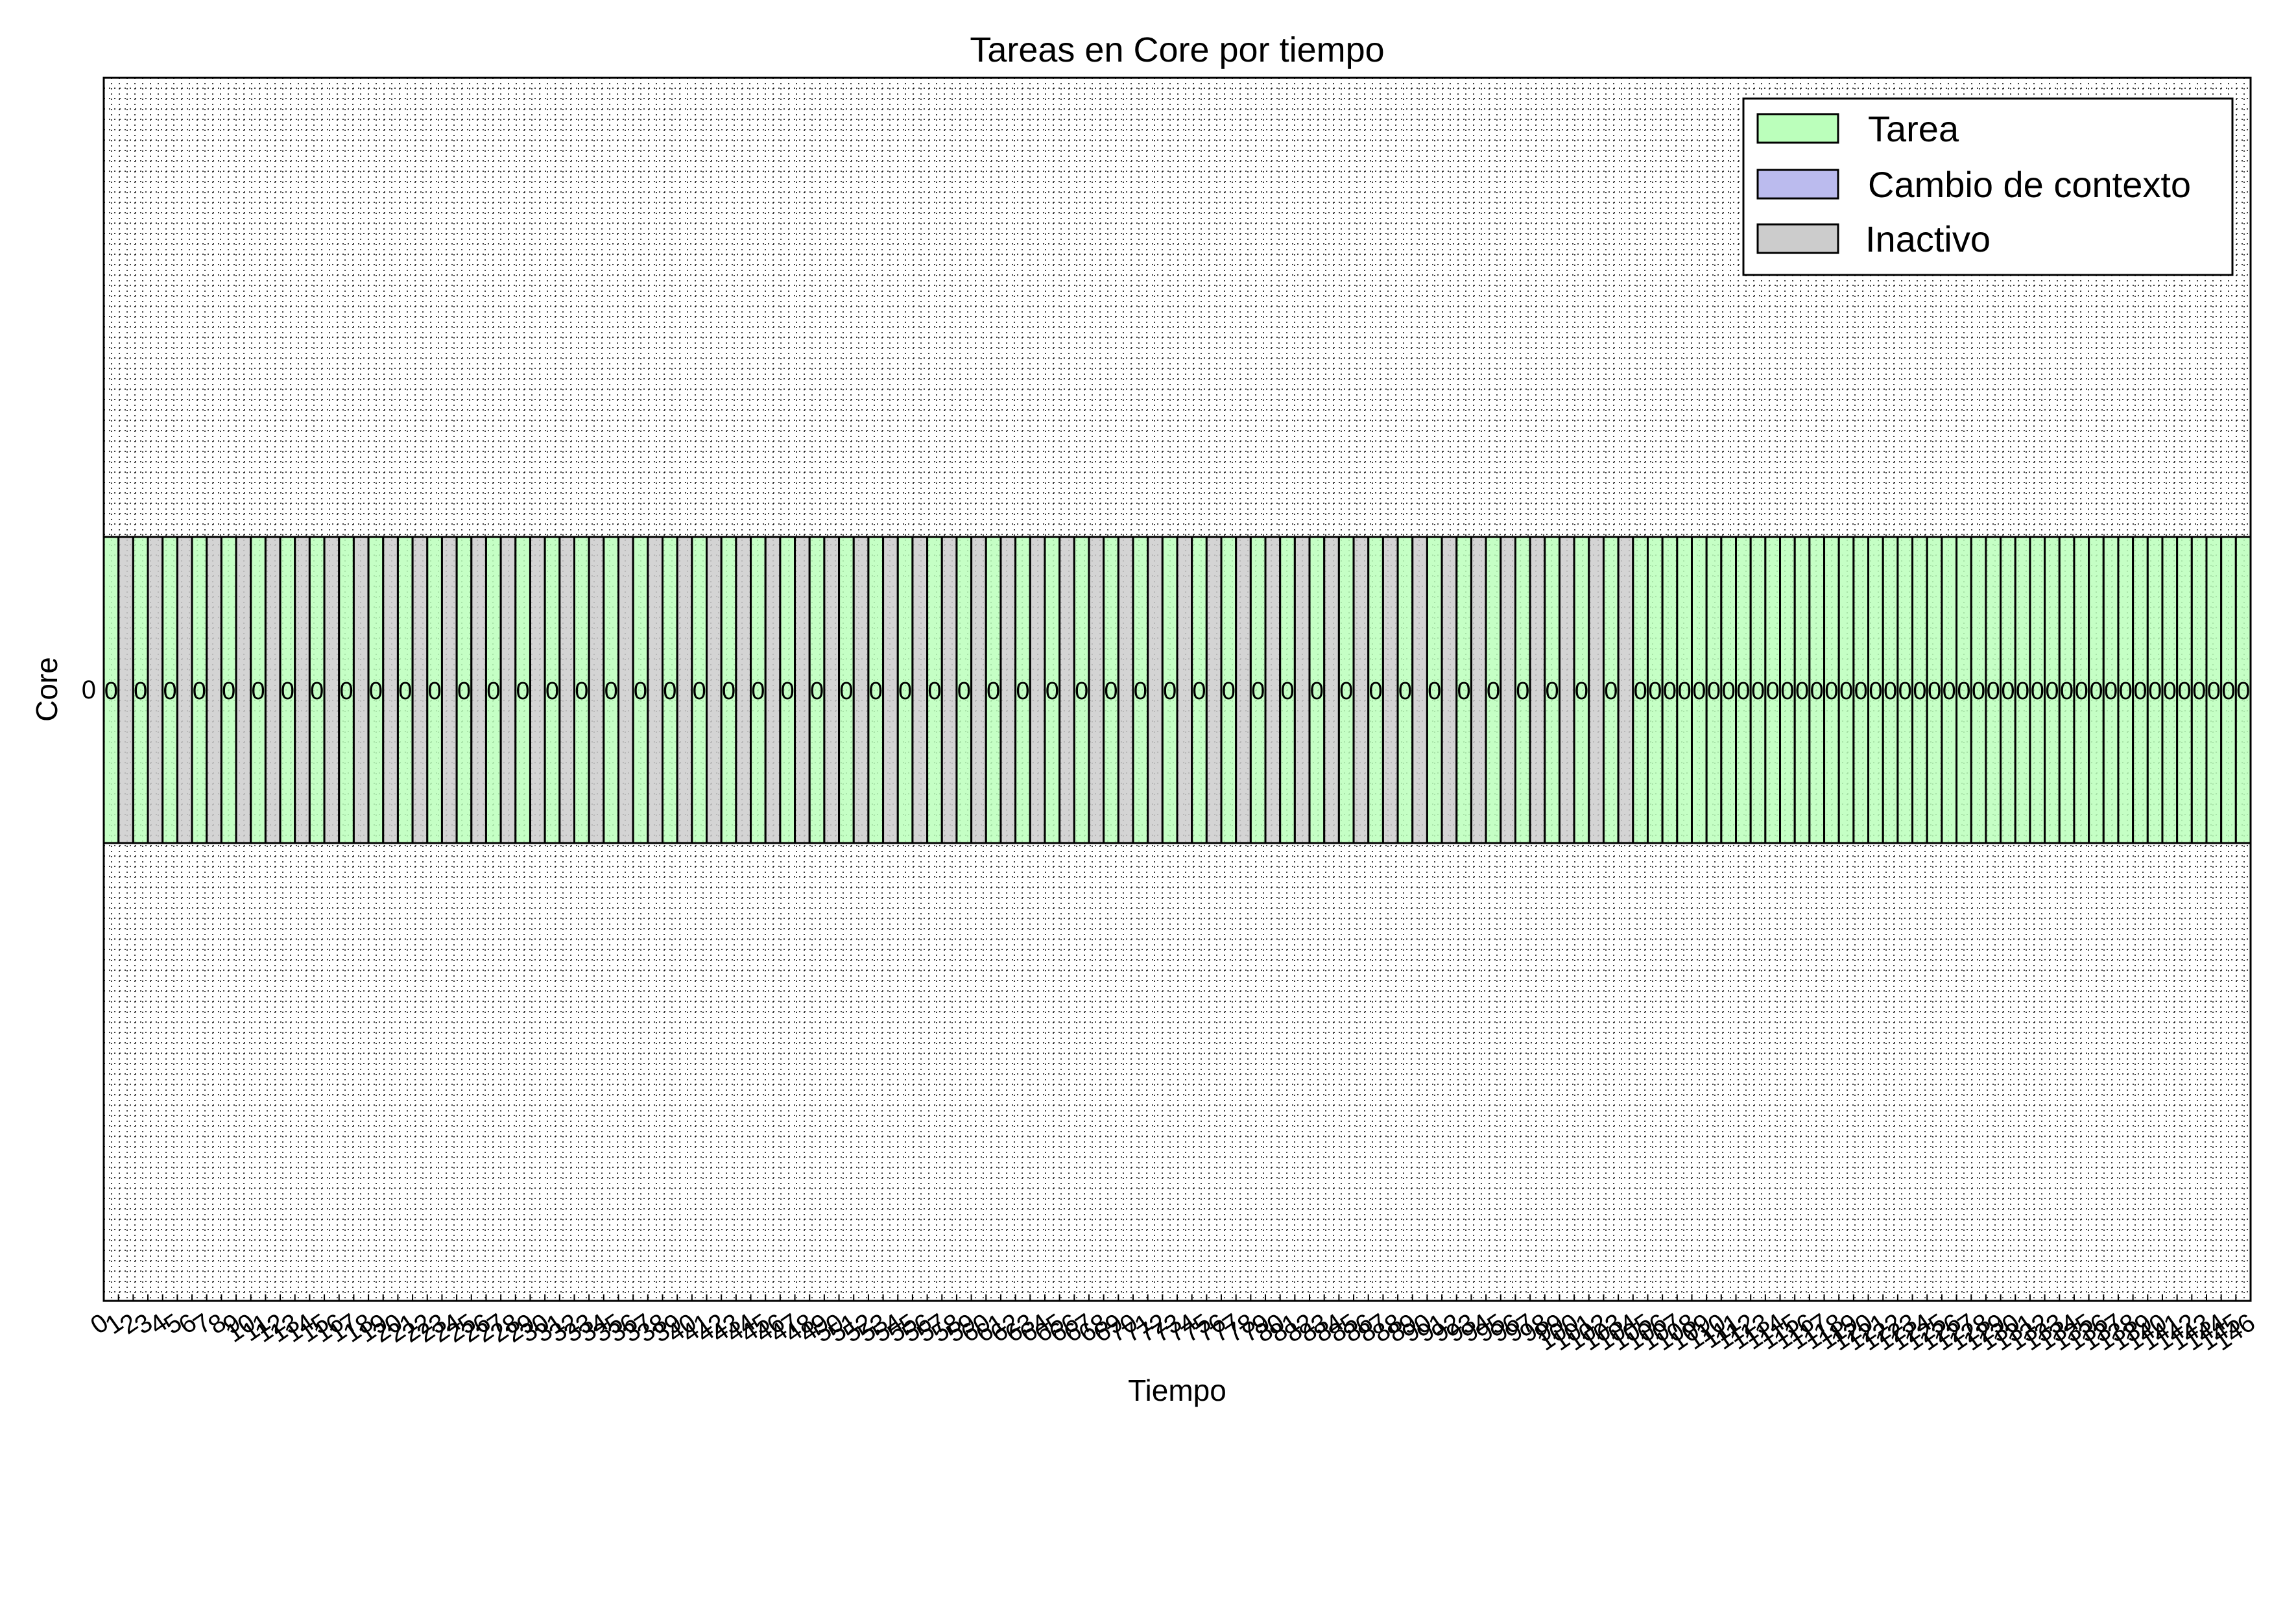  What do you see at coordinates (1797, 239) in the screenshot?
I see `legend-swatch-inactivo` at bounding box center [1797, 239].